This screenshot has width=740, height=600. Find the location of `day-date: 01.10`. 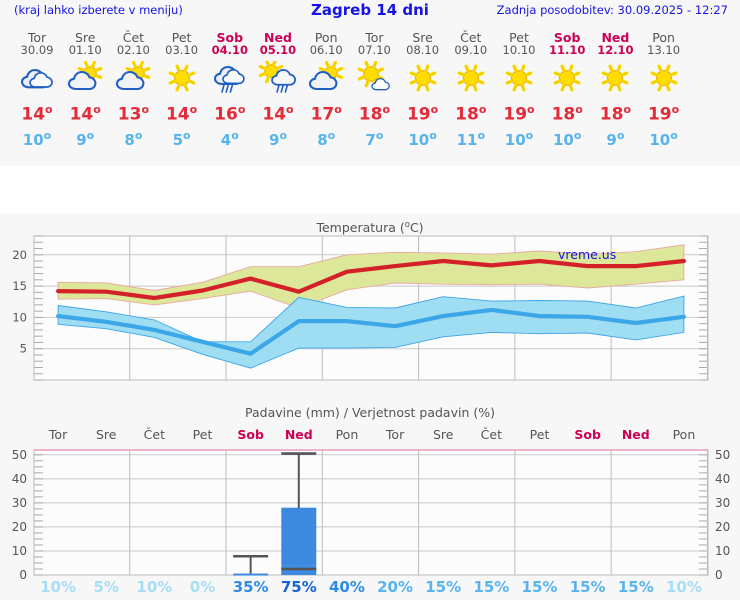

day-date: 01.10 is located at coordinates (85, 50).